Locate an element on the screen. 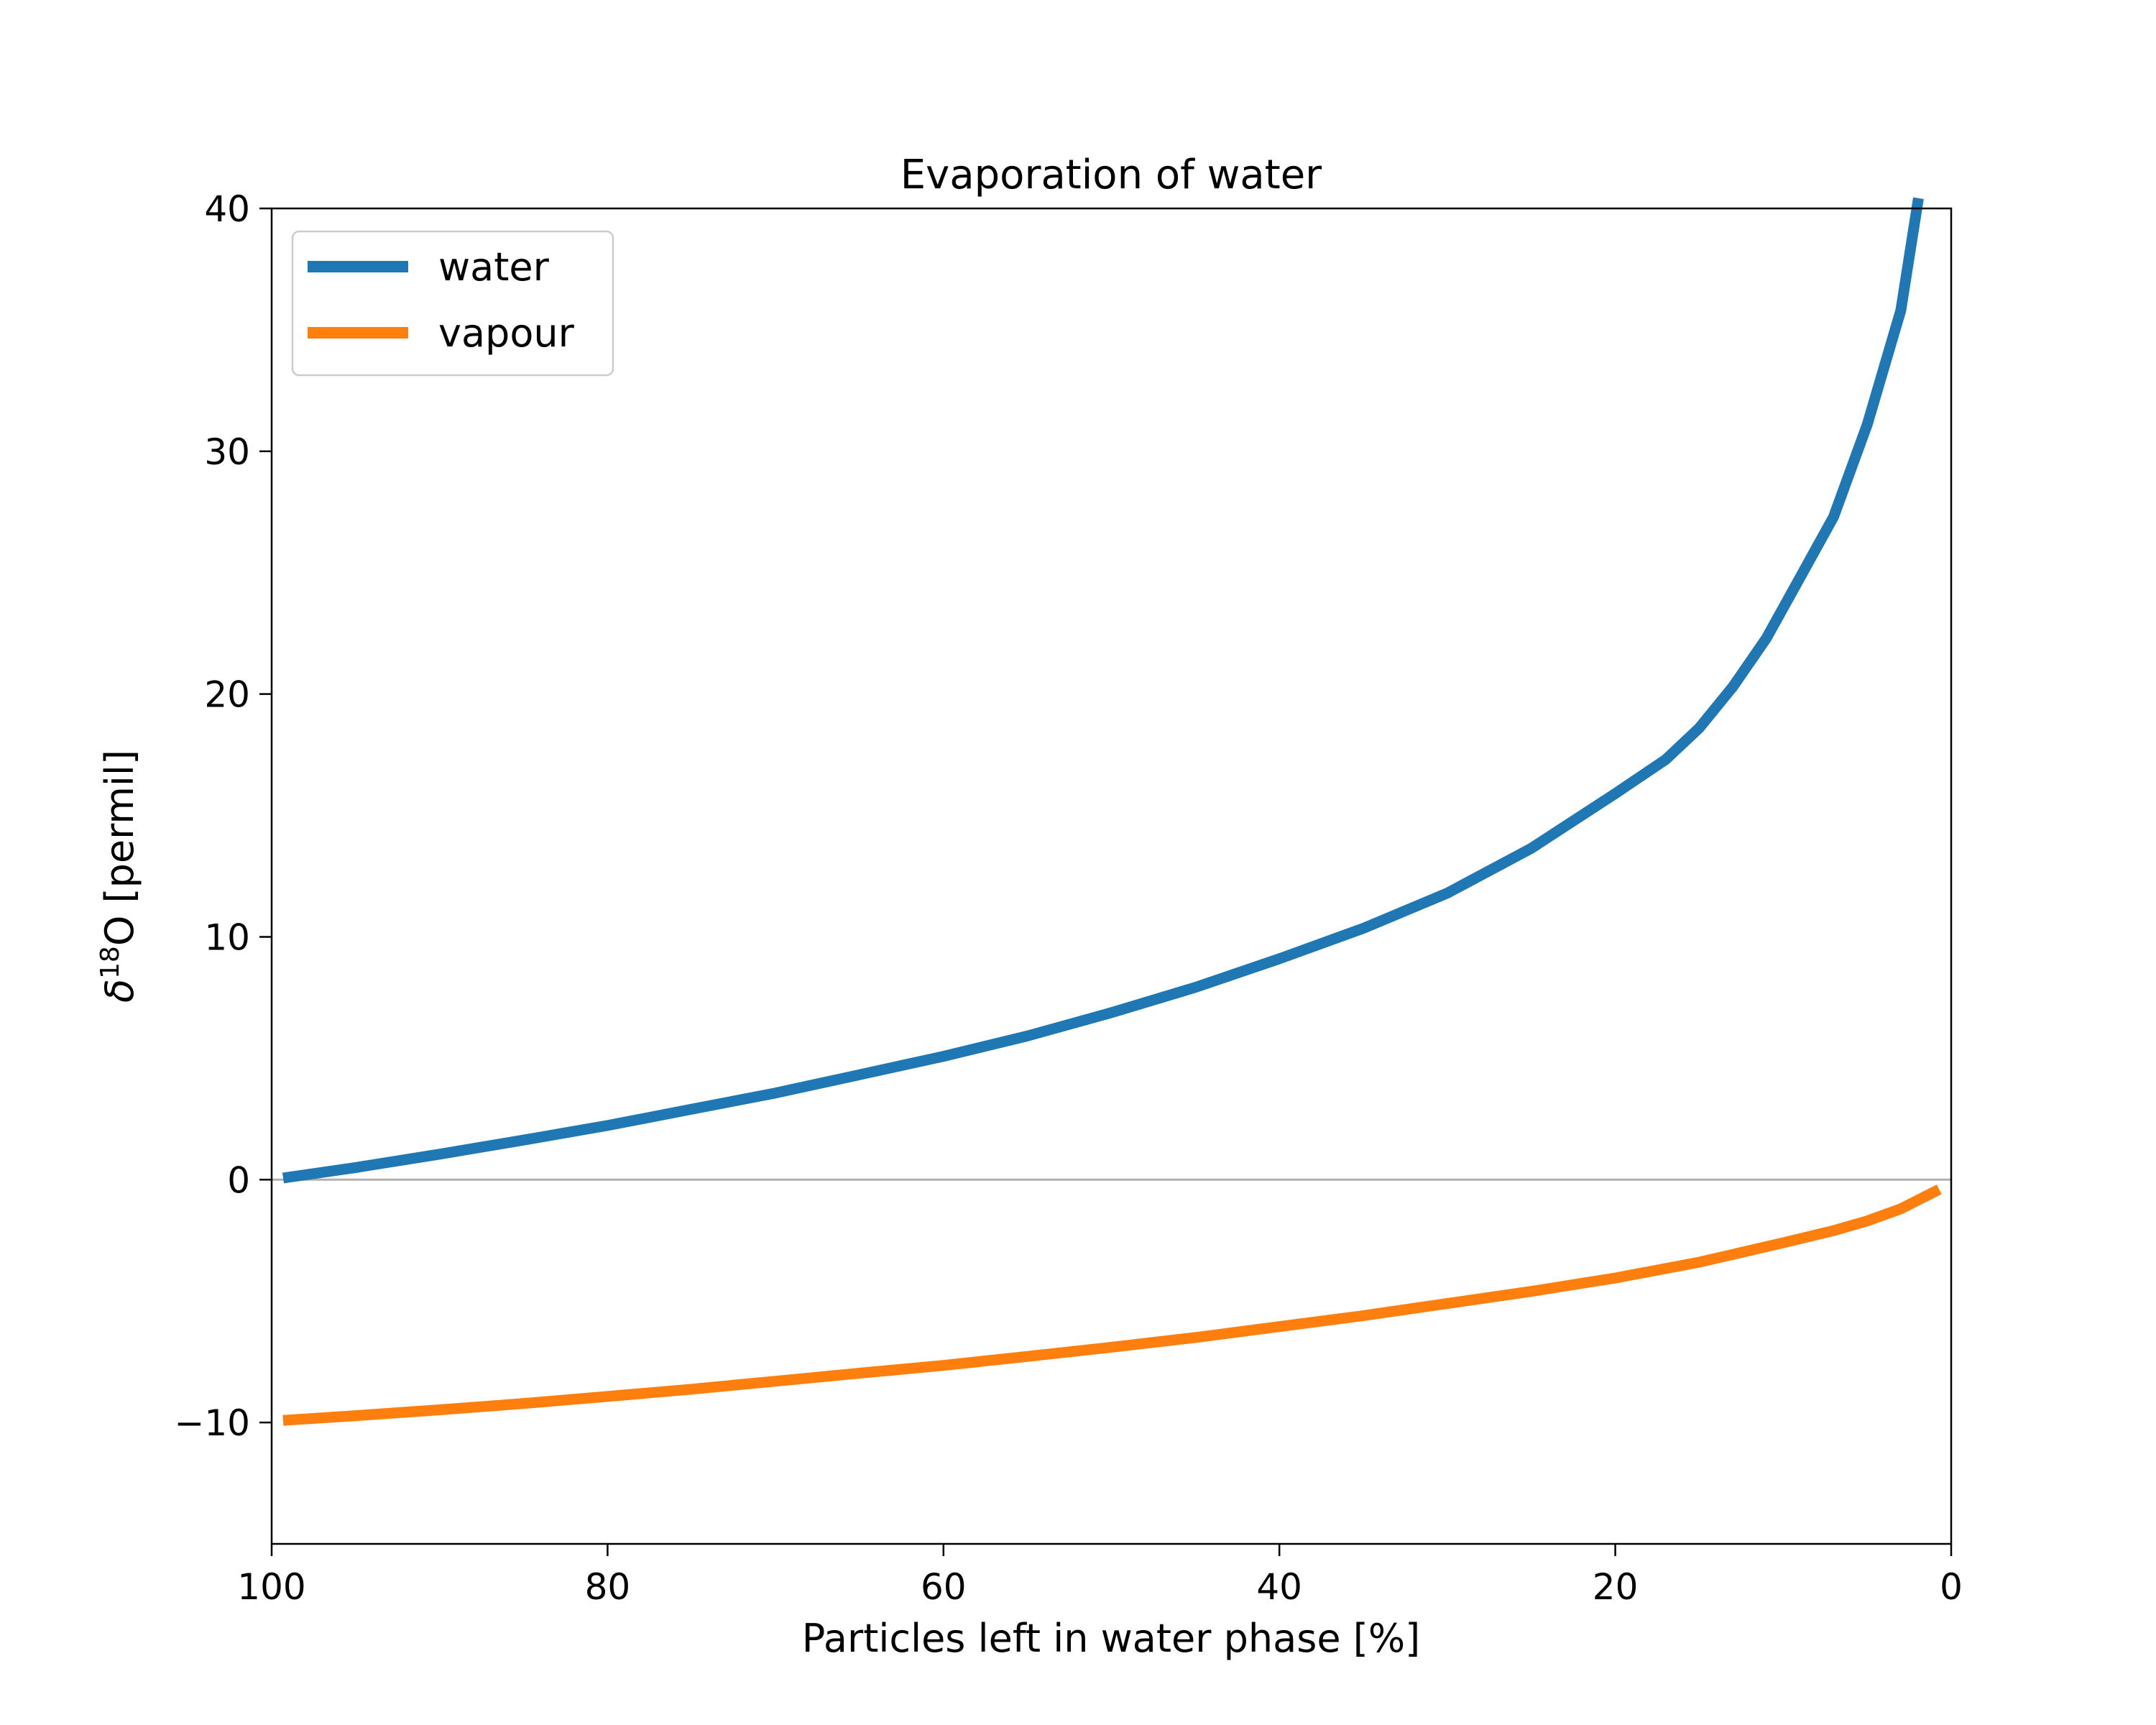 The image size is (2156, 1725). x-tick-label: 60 is located at coordinates (944, 1587).